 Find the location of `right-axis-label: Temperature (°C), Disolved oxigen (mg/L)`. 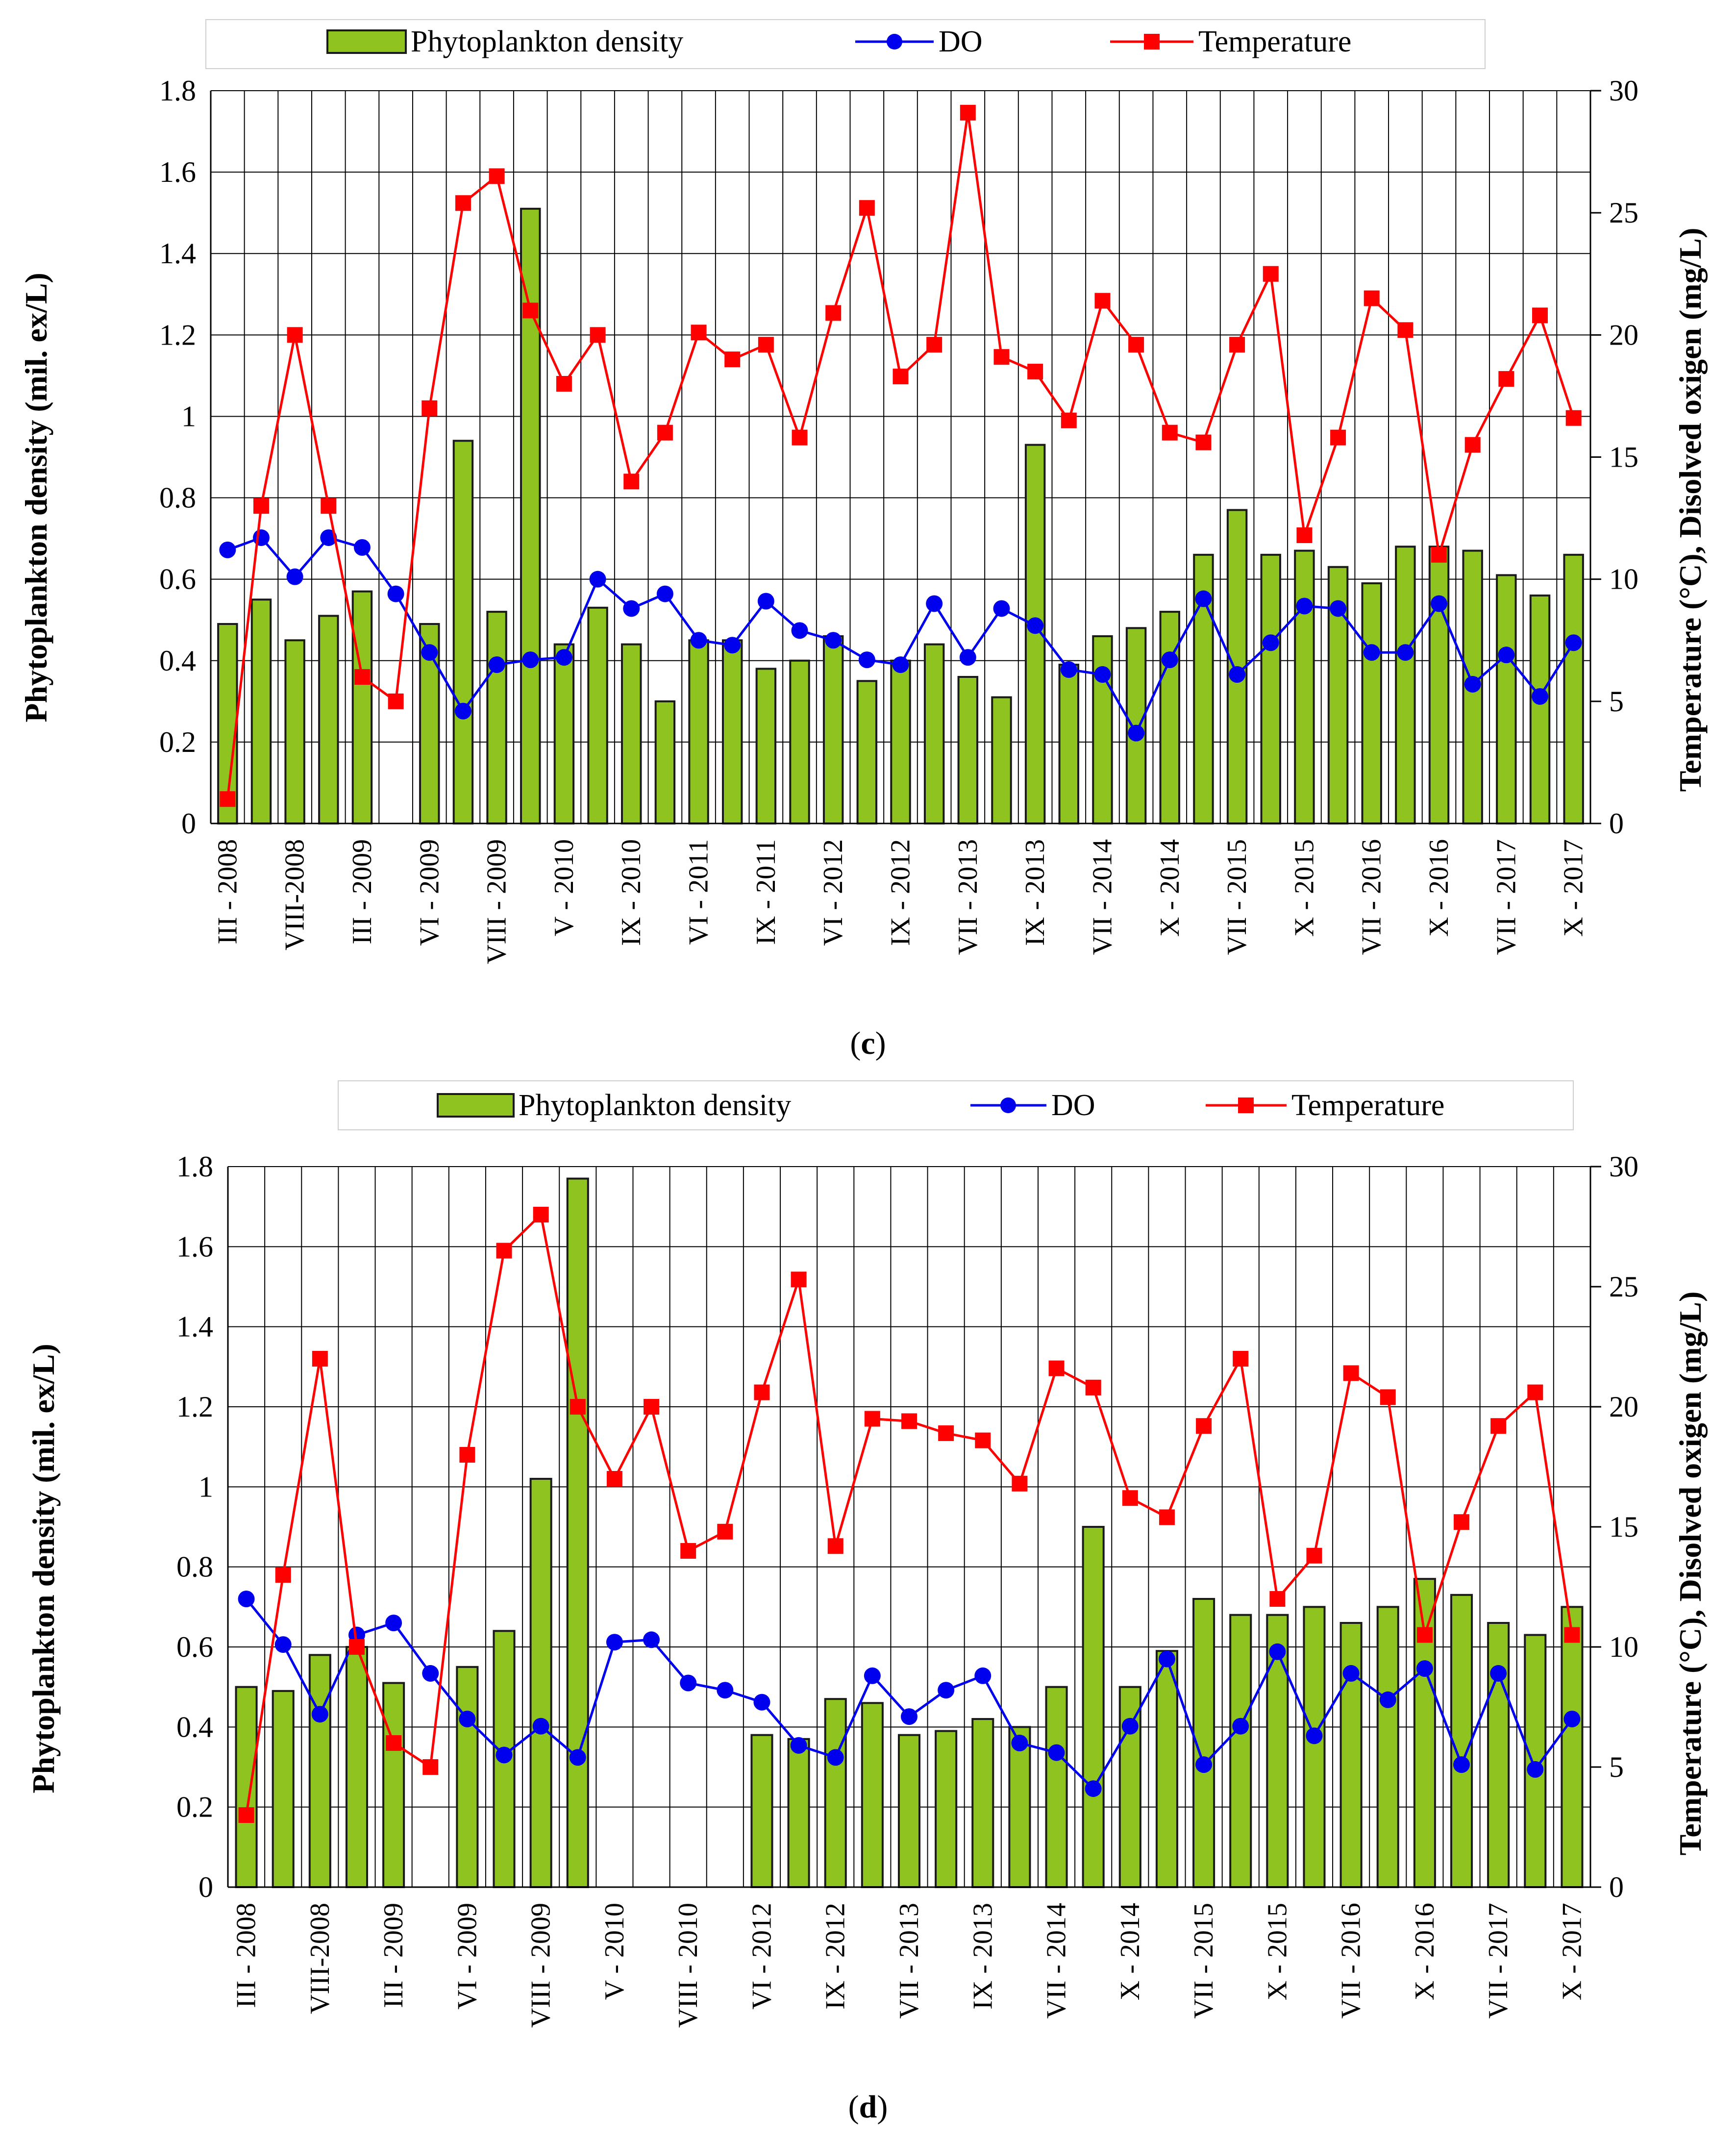

right-axis-label: Temperature (°C), Disolved oxigen (mg/L) is located at coordinates (1690, 510).